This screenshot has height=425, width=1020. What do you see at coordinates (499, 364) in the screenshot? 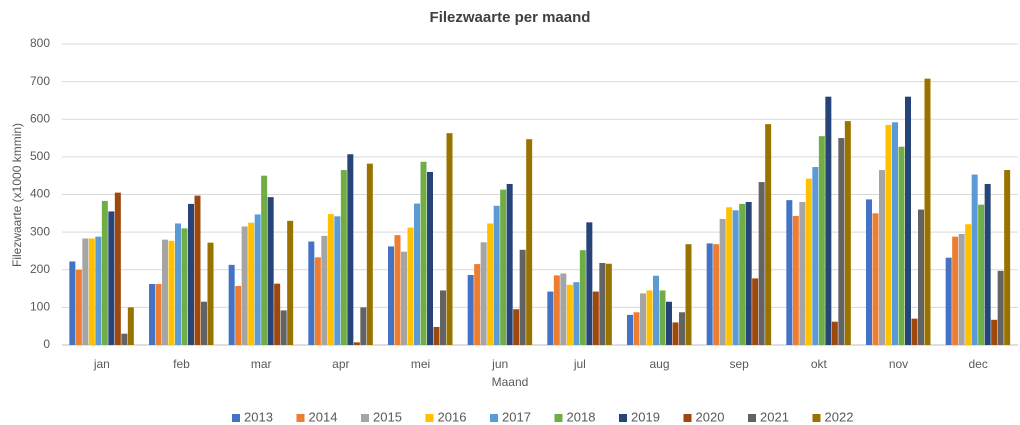
I see `x-tick-label: jun` at bounding box center [499, 364].